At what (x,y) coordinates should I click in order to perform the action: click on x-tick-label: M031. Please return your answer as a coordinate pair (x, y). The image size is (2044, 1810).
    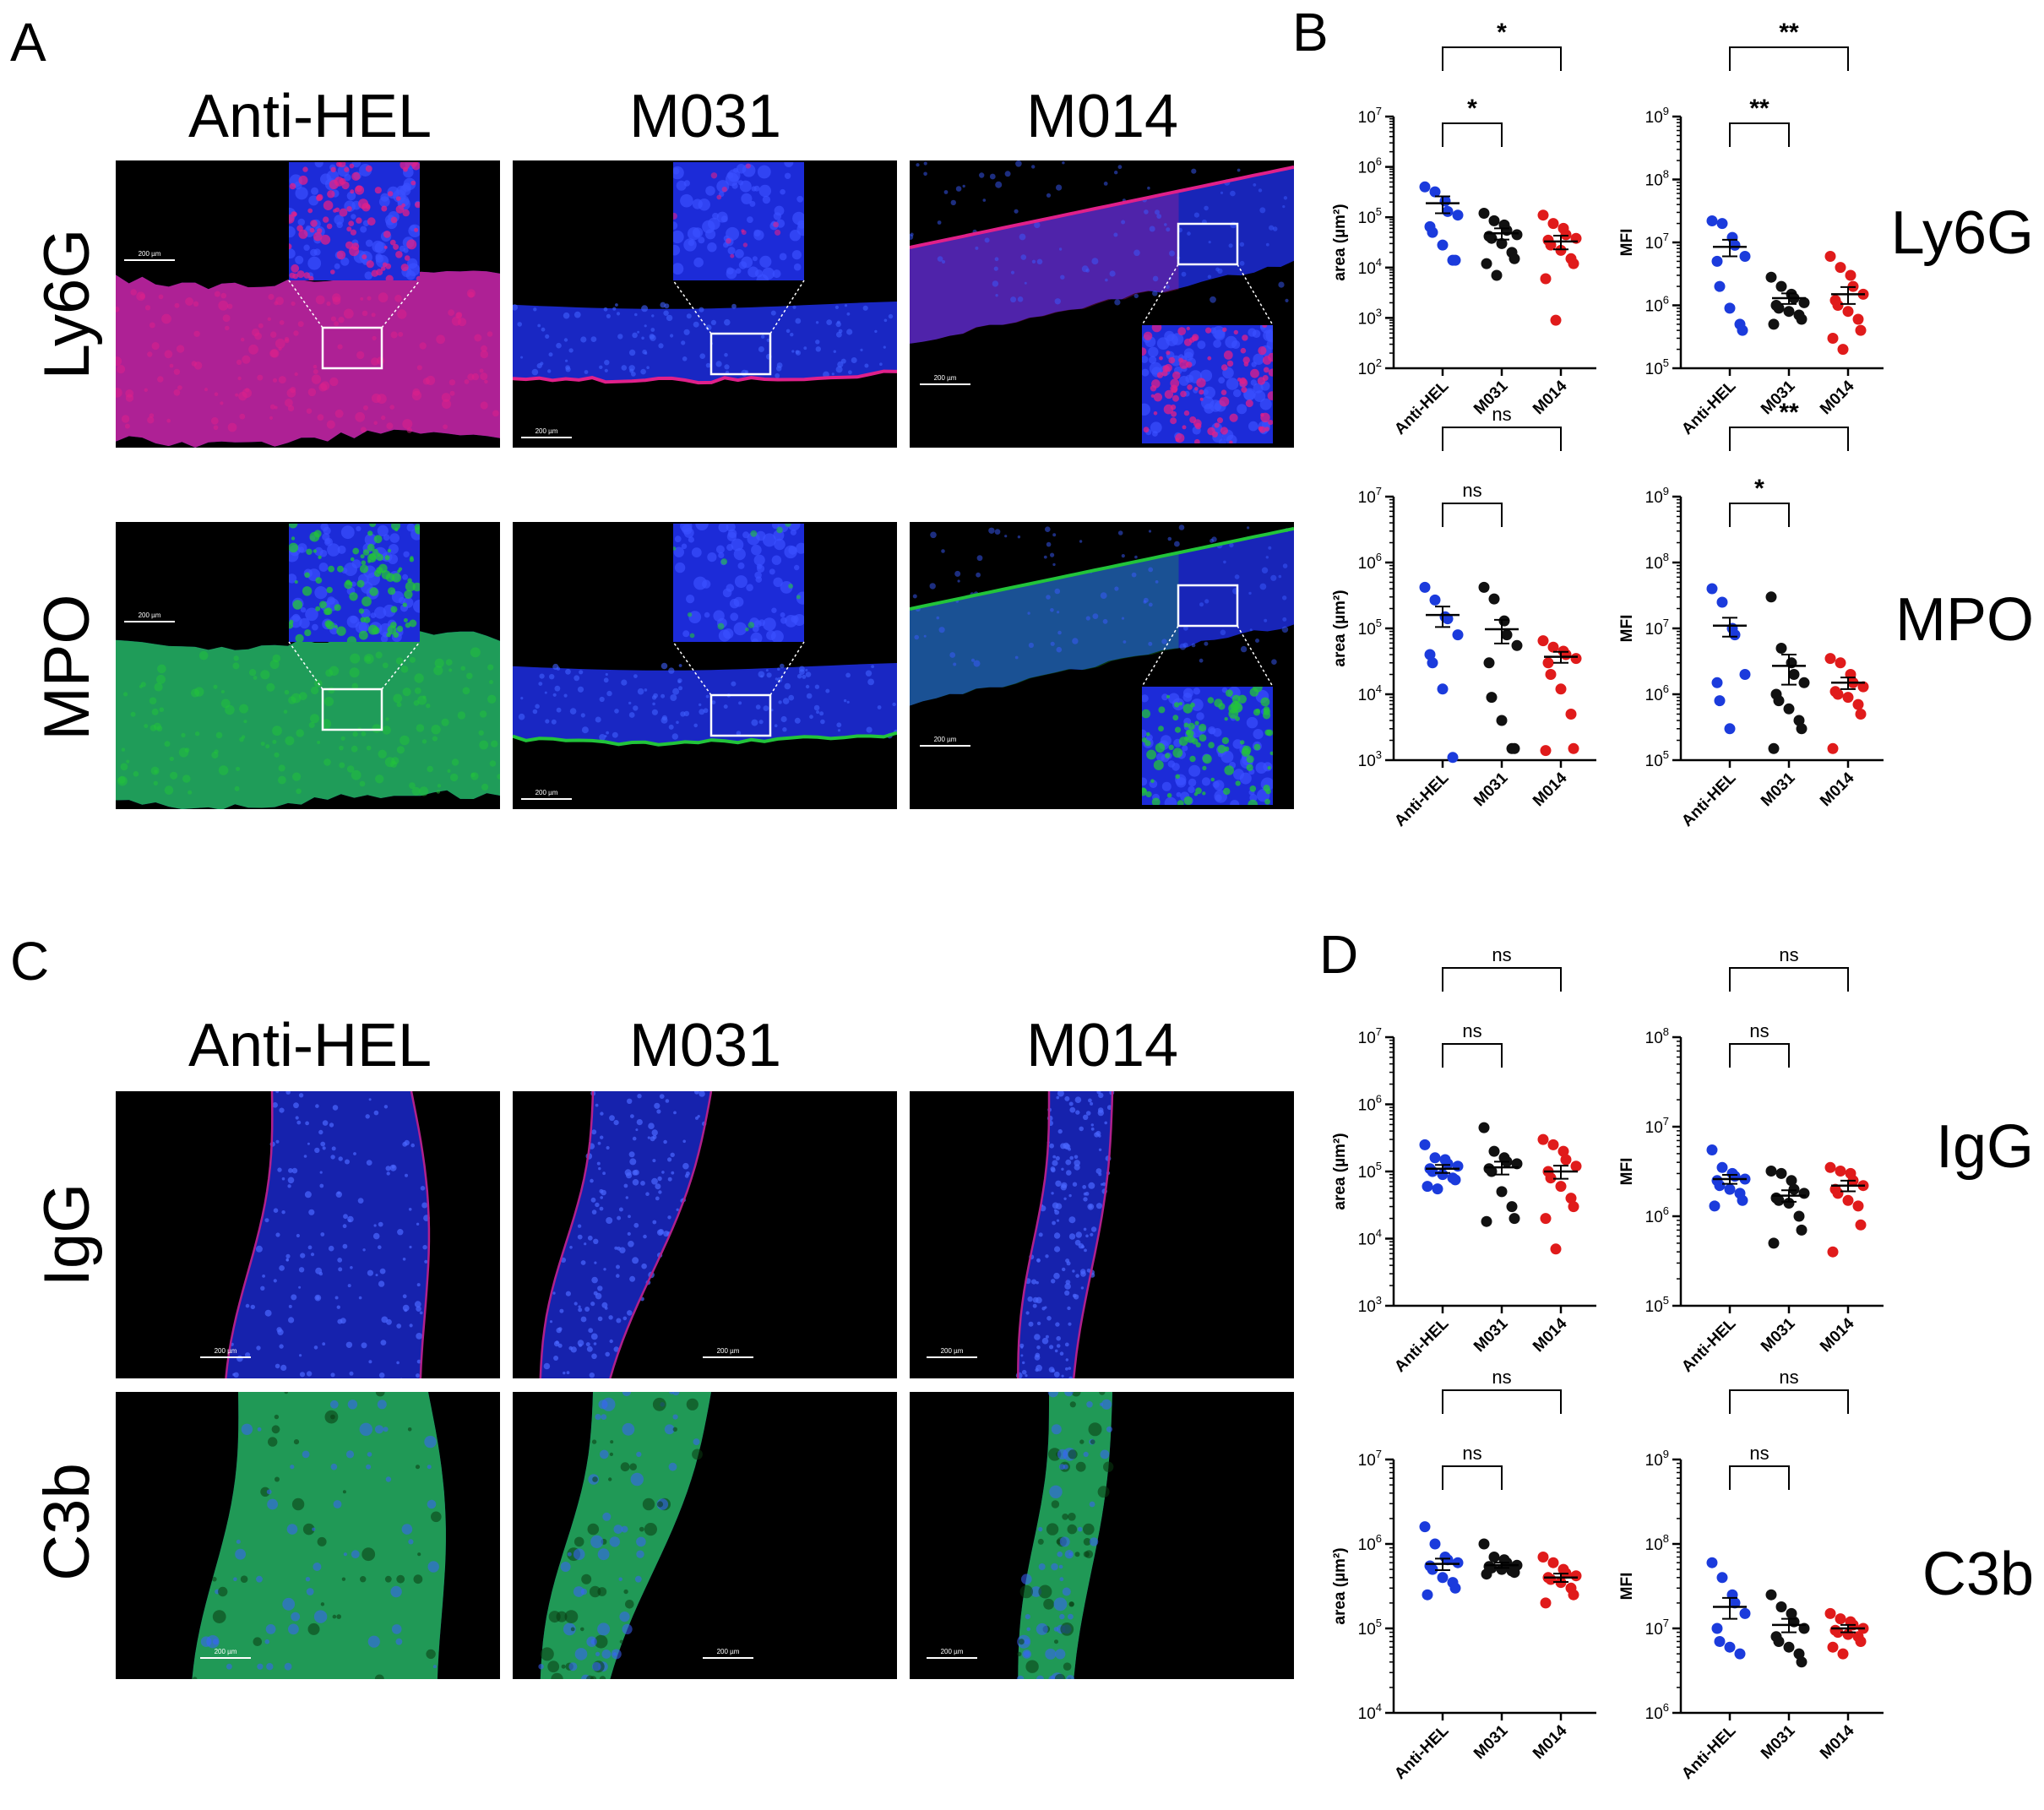
    Looking at the image, I should click on (1491, 1335).